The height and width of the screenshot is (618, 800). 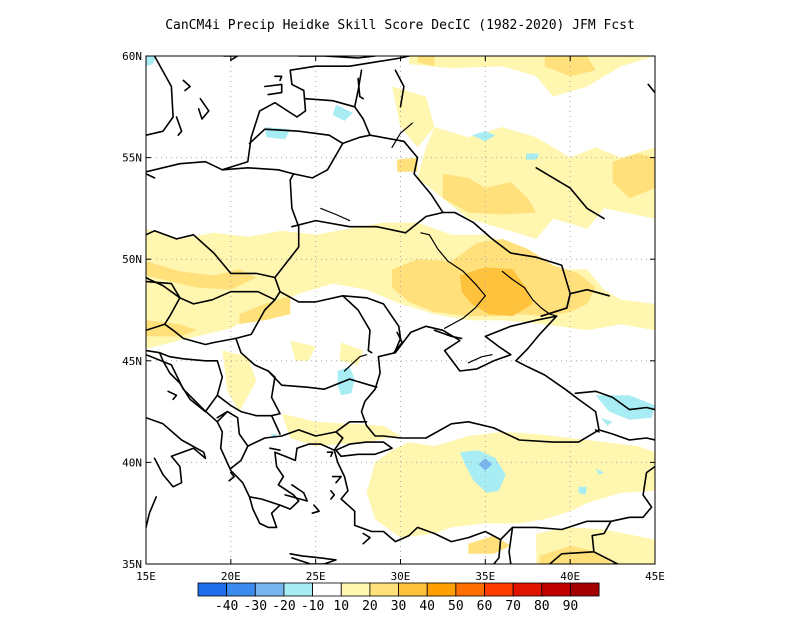 I want to click on colorbar-label: 80, so click(x=542, y=606).